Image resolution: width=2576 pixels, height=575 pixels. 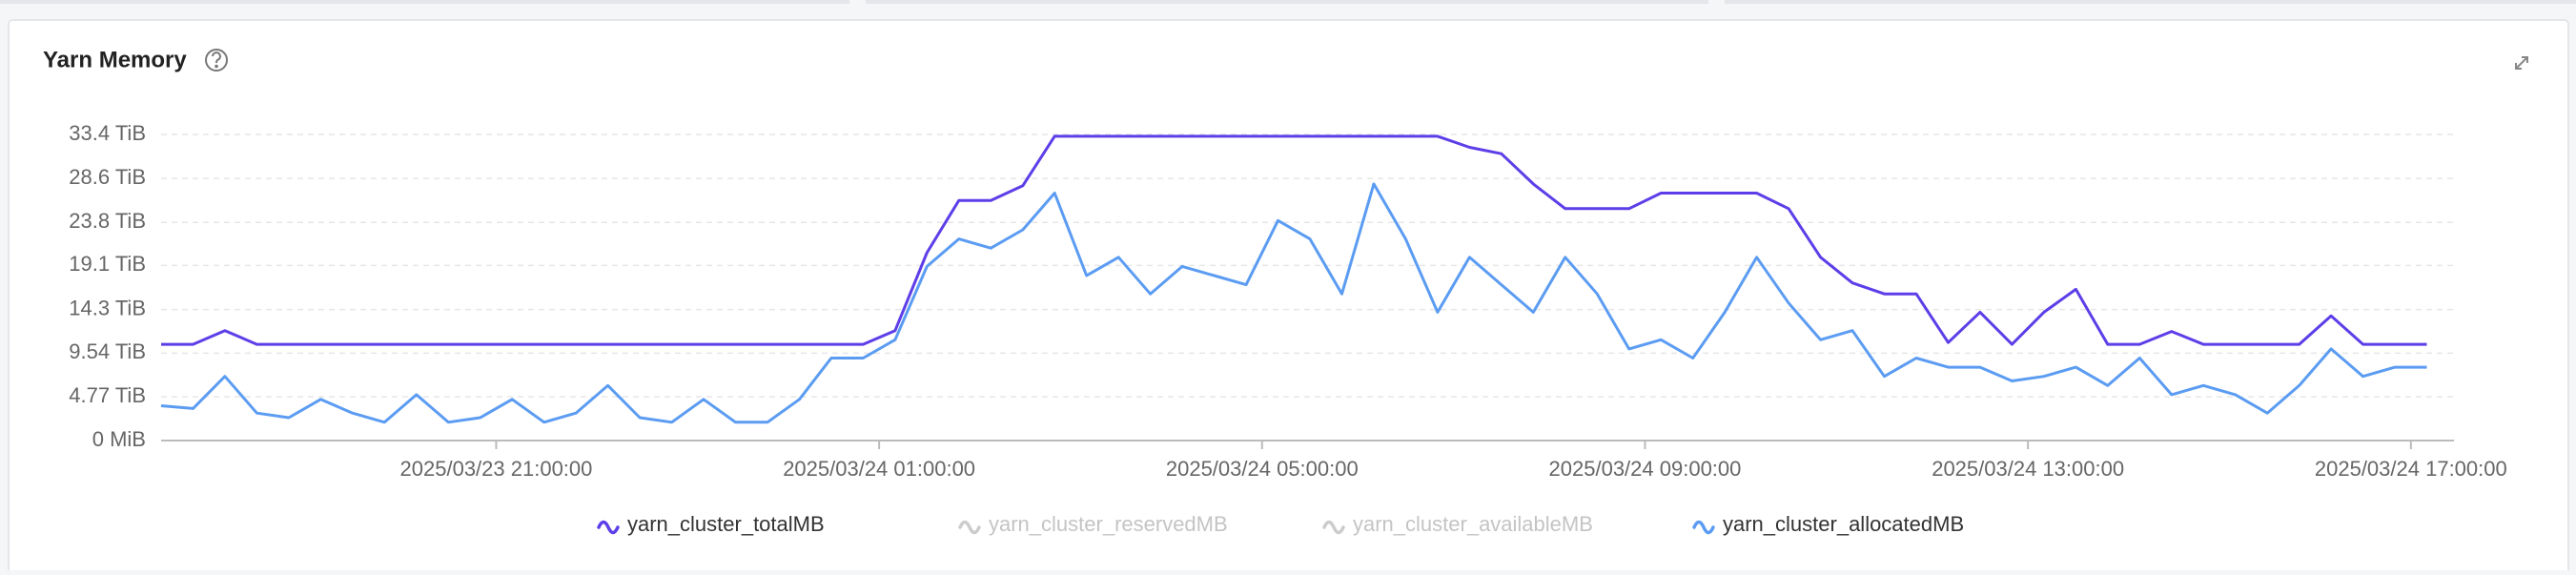 What do you see at coordinates (108, 133) in the screenshot?
I see `y-tick-label: 33.4 TiB` at bounding box center [108, 133].